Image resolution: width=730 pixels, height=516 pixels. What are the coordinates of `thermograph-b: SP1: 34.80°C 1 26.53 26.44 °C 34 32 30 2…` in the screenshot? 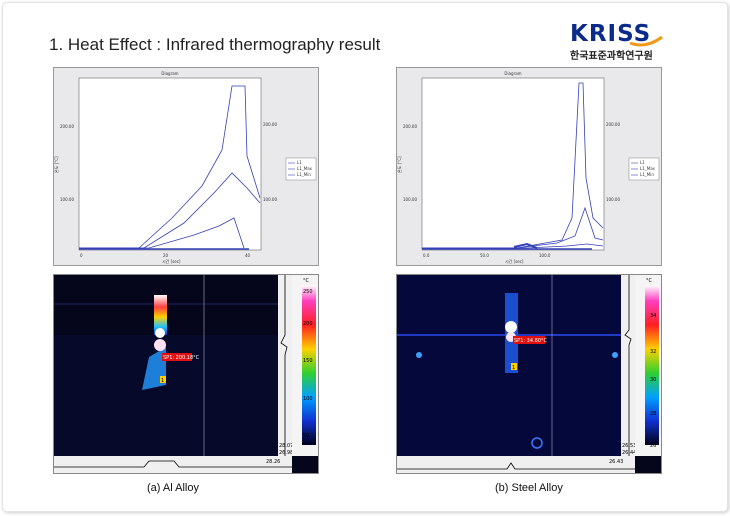 It's located at (529, 374).